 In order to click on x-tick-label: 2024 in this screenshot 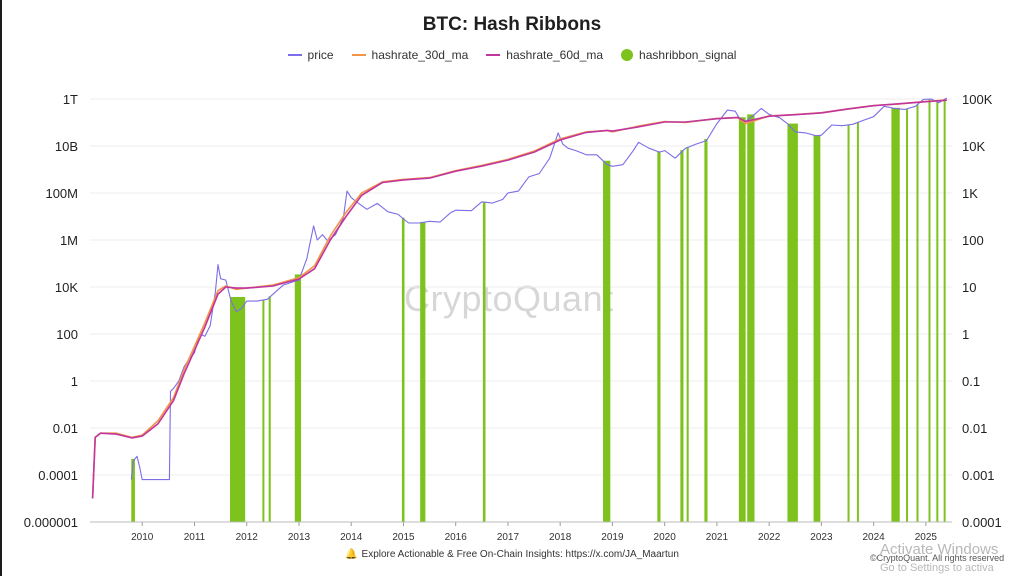, I will do `click(874, 537)`.